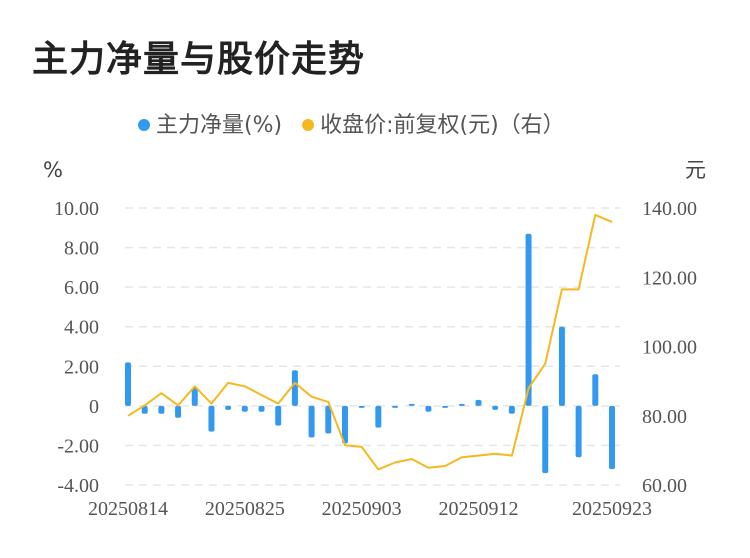 The width and height of the screenshot is (750, 558). I want to click on chart-title: 主力净量与股价走势, so click(199, 59).